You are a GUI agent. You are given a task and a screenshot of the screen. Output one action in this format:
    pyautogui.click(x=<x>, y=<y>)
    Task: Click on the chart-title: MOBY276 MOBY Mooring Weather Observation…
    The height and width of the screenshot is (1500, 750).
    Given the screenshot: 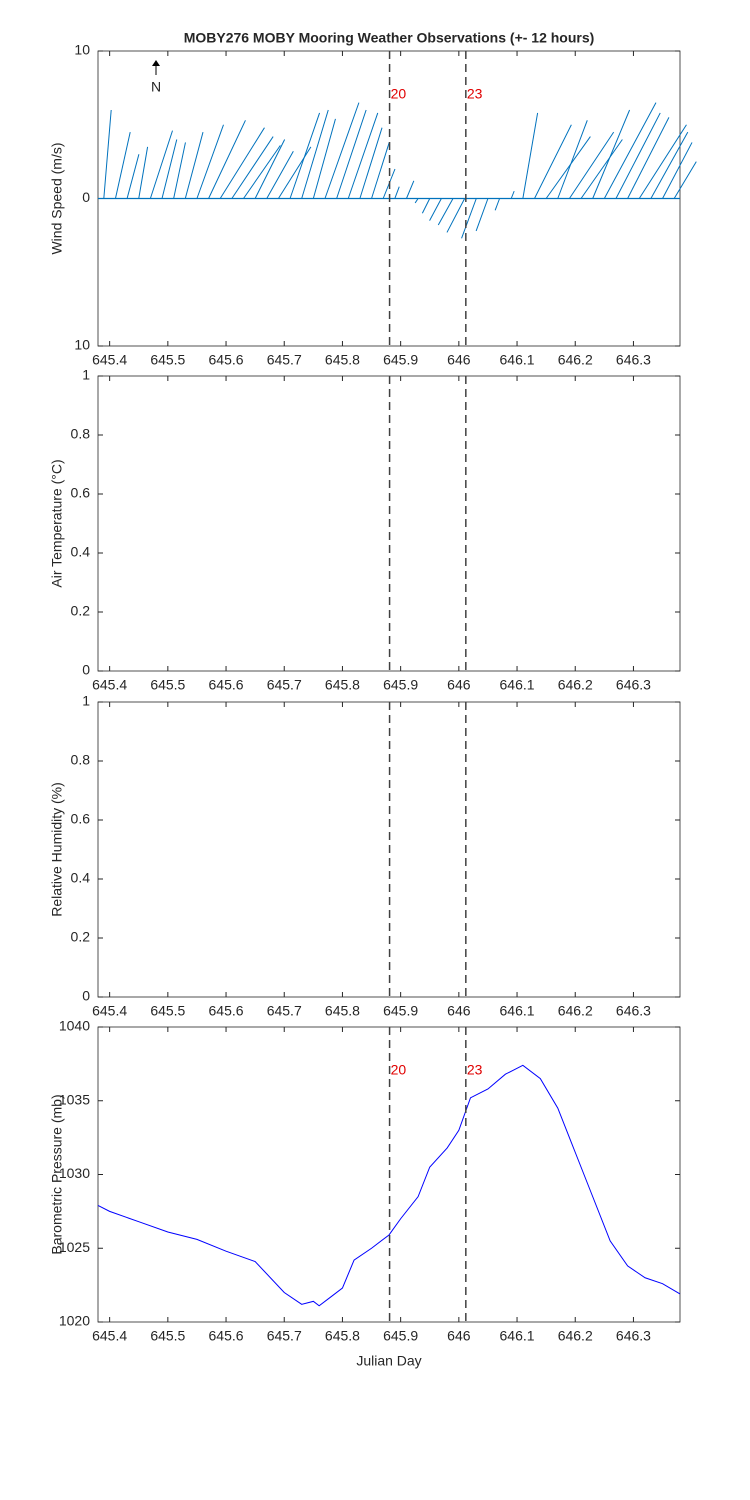 What is the action you would take?
    pyautogui.click(x=389, y=38)
    